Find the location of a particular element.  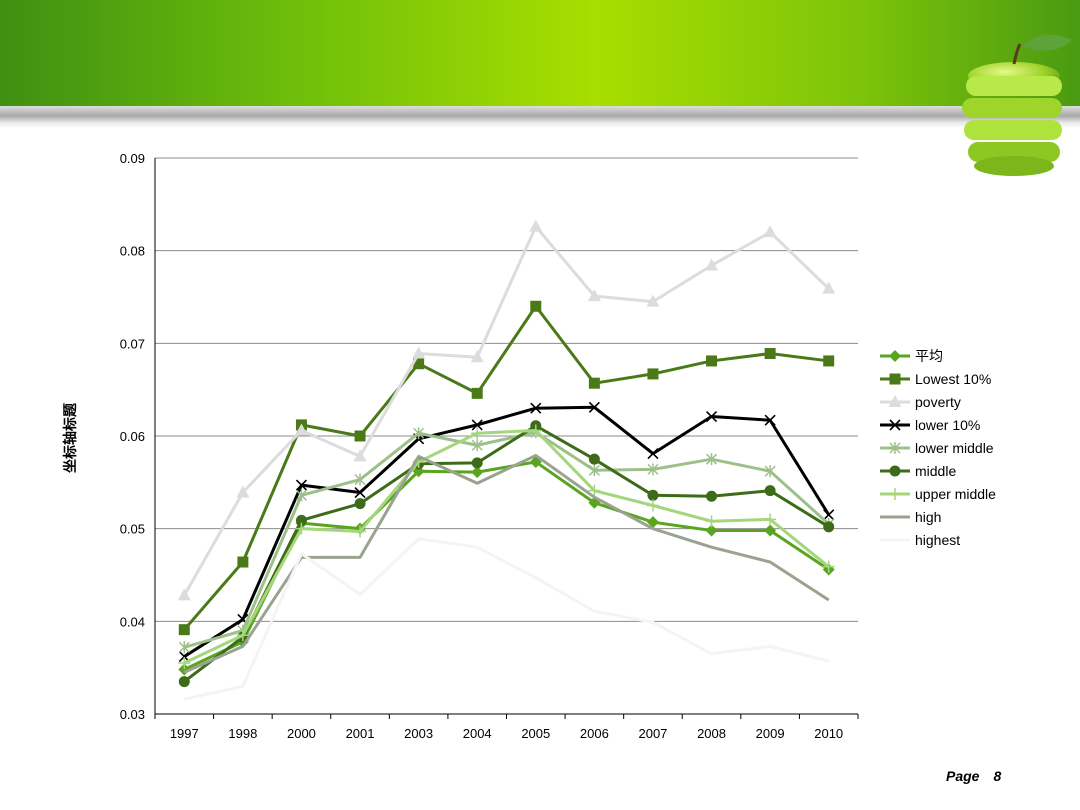

x-tick-label: 2004 is located at coordinates (477, 733).